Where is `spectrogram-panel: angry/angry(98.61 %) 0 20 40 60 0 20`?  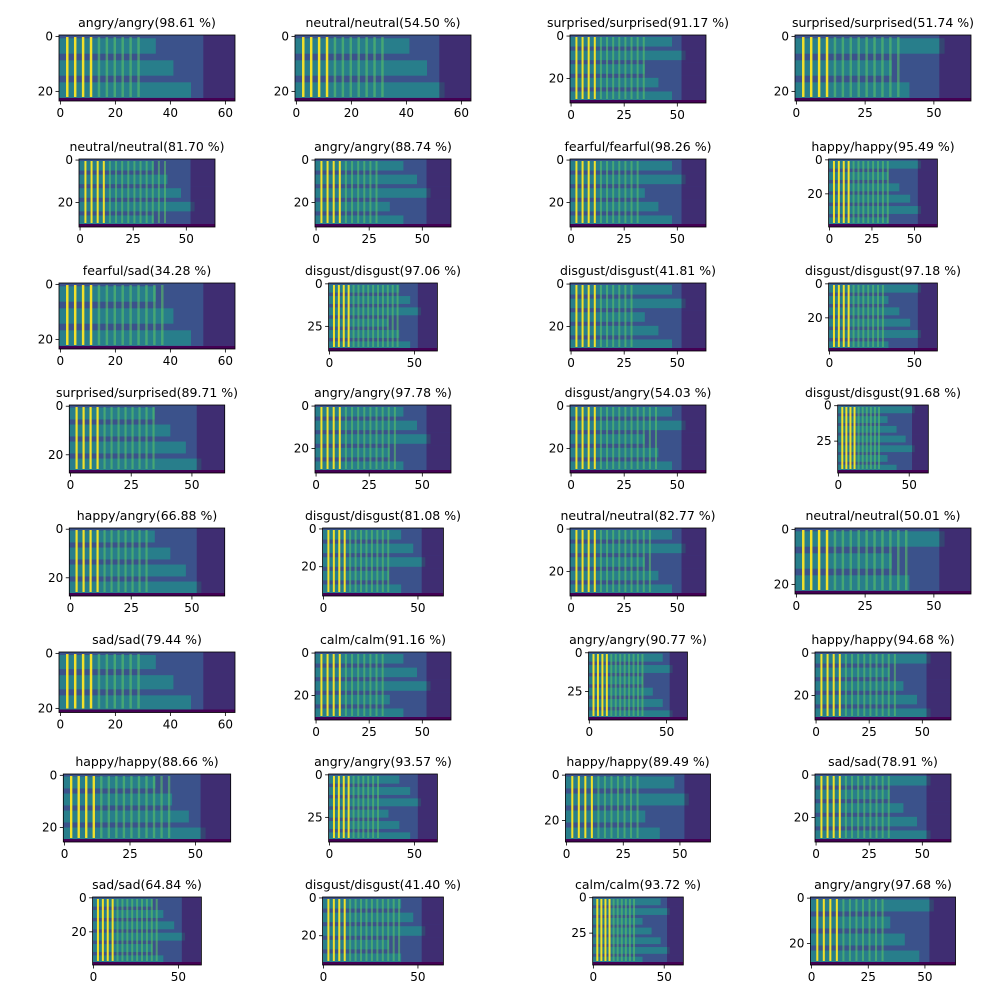
spectrogram-panel: angry/angry(98.61 %) 0 20 40 60 0 20 is located at coordinates (137, 67).